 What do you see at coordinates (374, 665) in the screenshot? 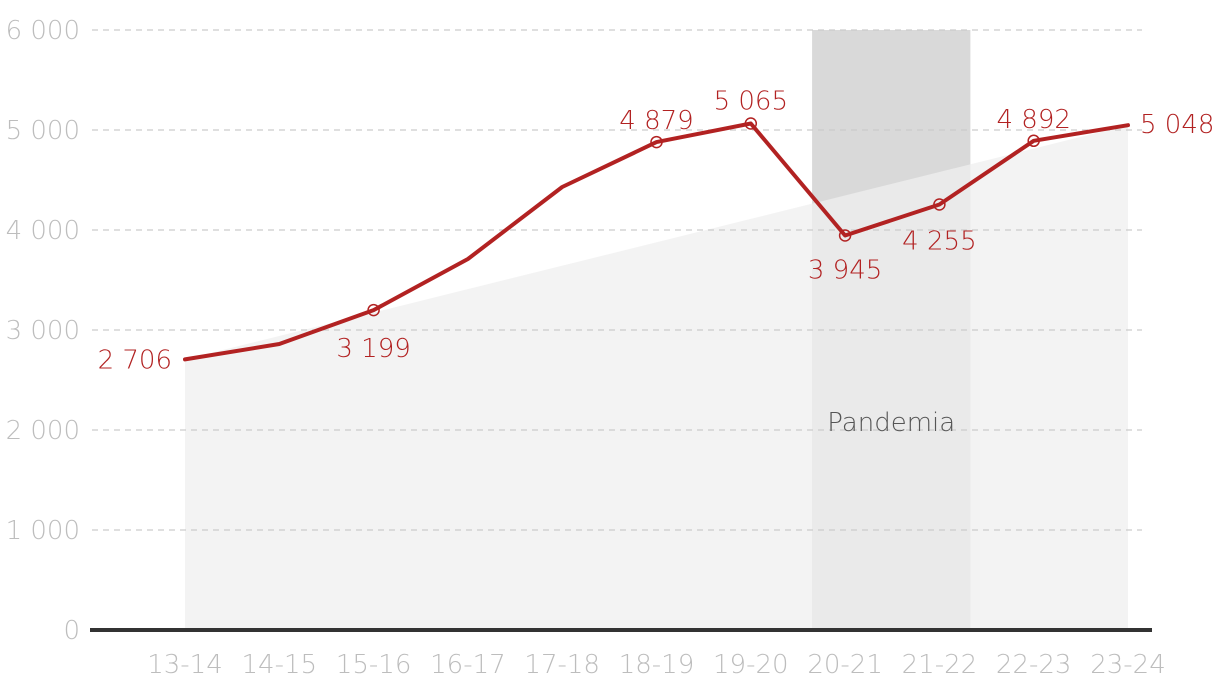
I see `x-tick-label-15-16: 15-16` at bounding box center [374, 665].